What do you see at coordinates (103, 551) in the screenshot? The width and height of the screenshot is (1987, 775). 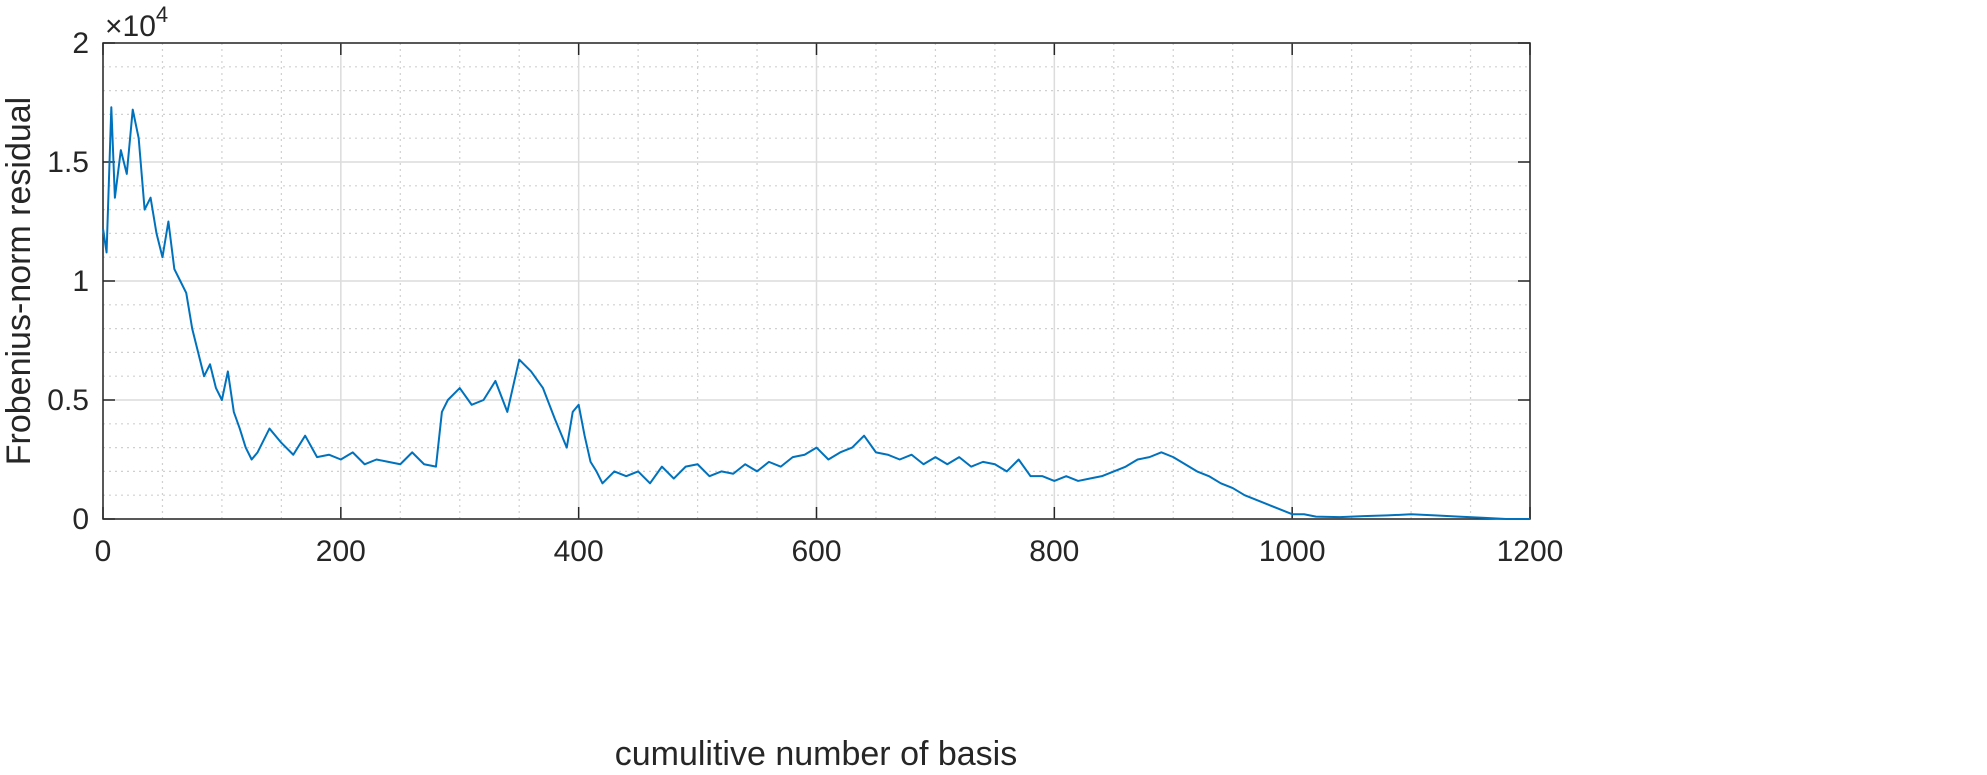 I see `x-tick-label: 0` at bounding box center [103, 551].